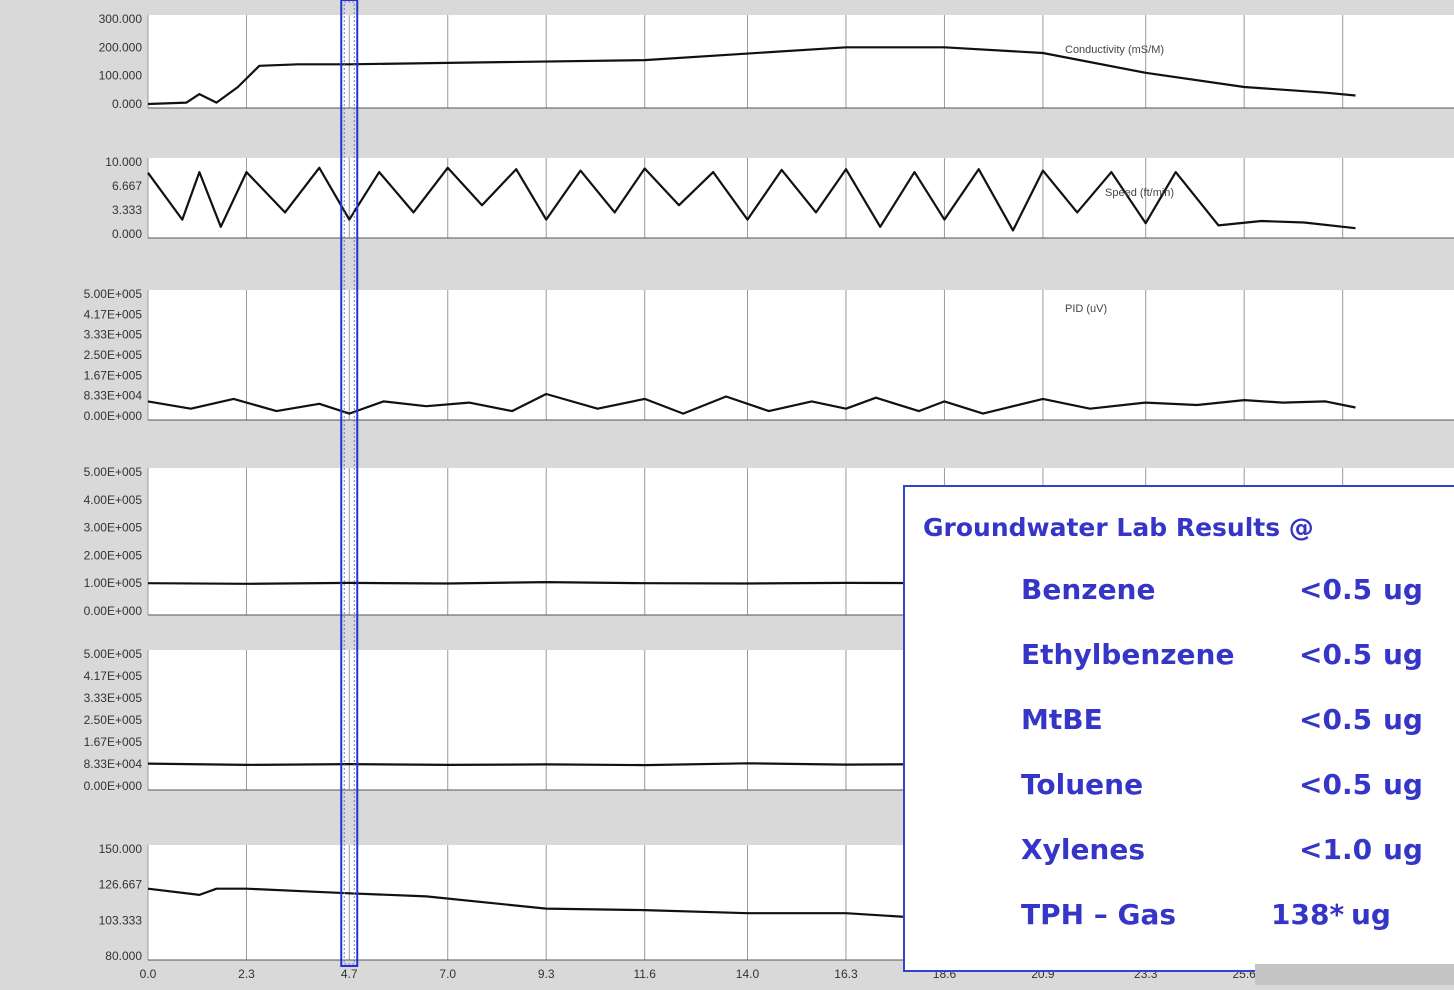 This screenshot has width=1454, height=990. I want to click on y-tick-label: 200.000, so click(121, 47).